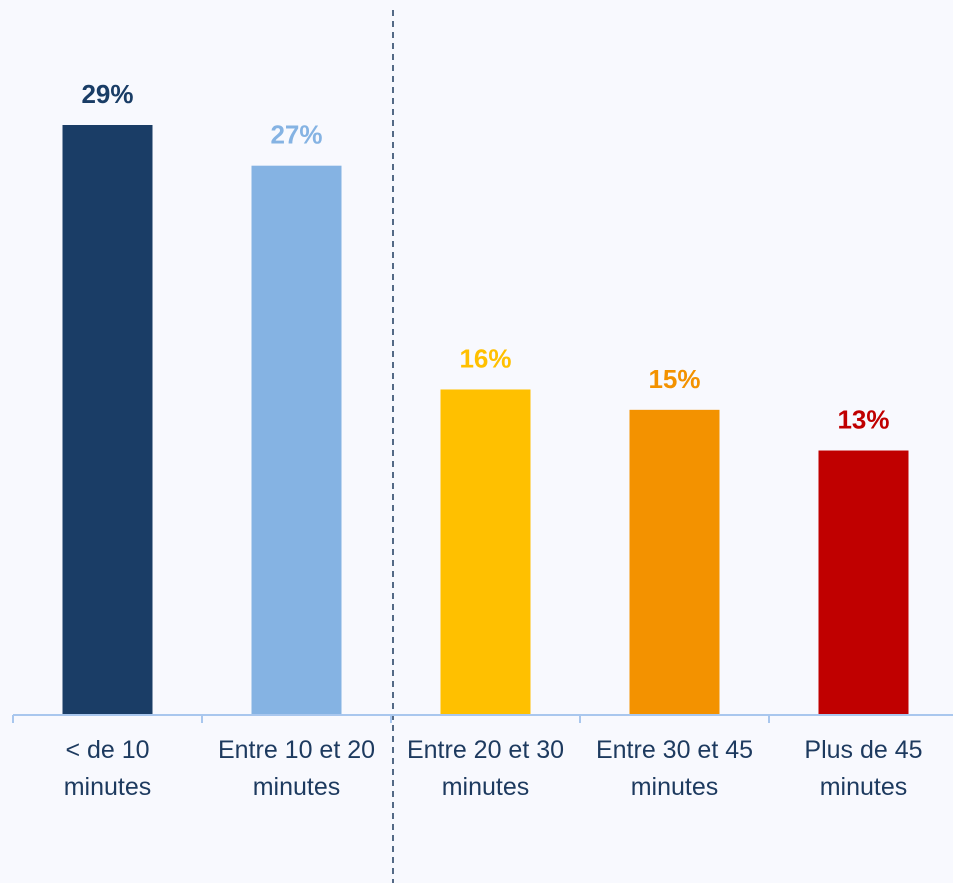  What do you see at coordinates (674, 750) in the screenshot?
I see `category-label-line: Entre 30 et 45` at bounding box center [674, 750].